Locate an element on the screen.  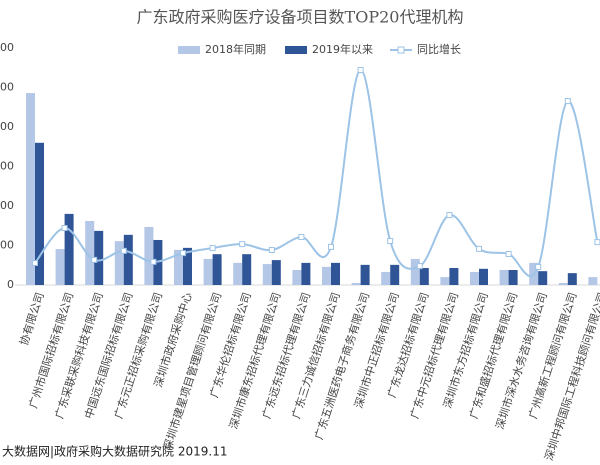
legend-label: 2019年以来 is located at coordinates (342, 49).